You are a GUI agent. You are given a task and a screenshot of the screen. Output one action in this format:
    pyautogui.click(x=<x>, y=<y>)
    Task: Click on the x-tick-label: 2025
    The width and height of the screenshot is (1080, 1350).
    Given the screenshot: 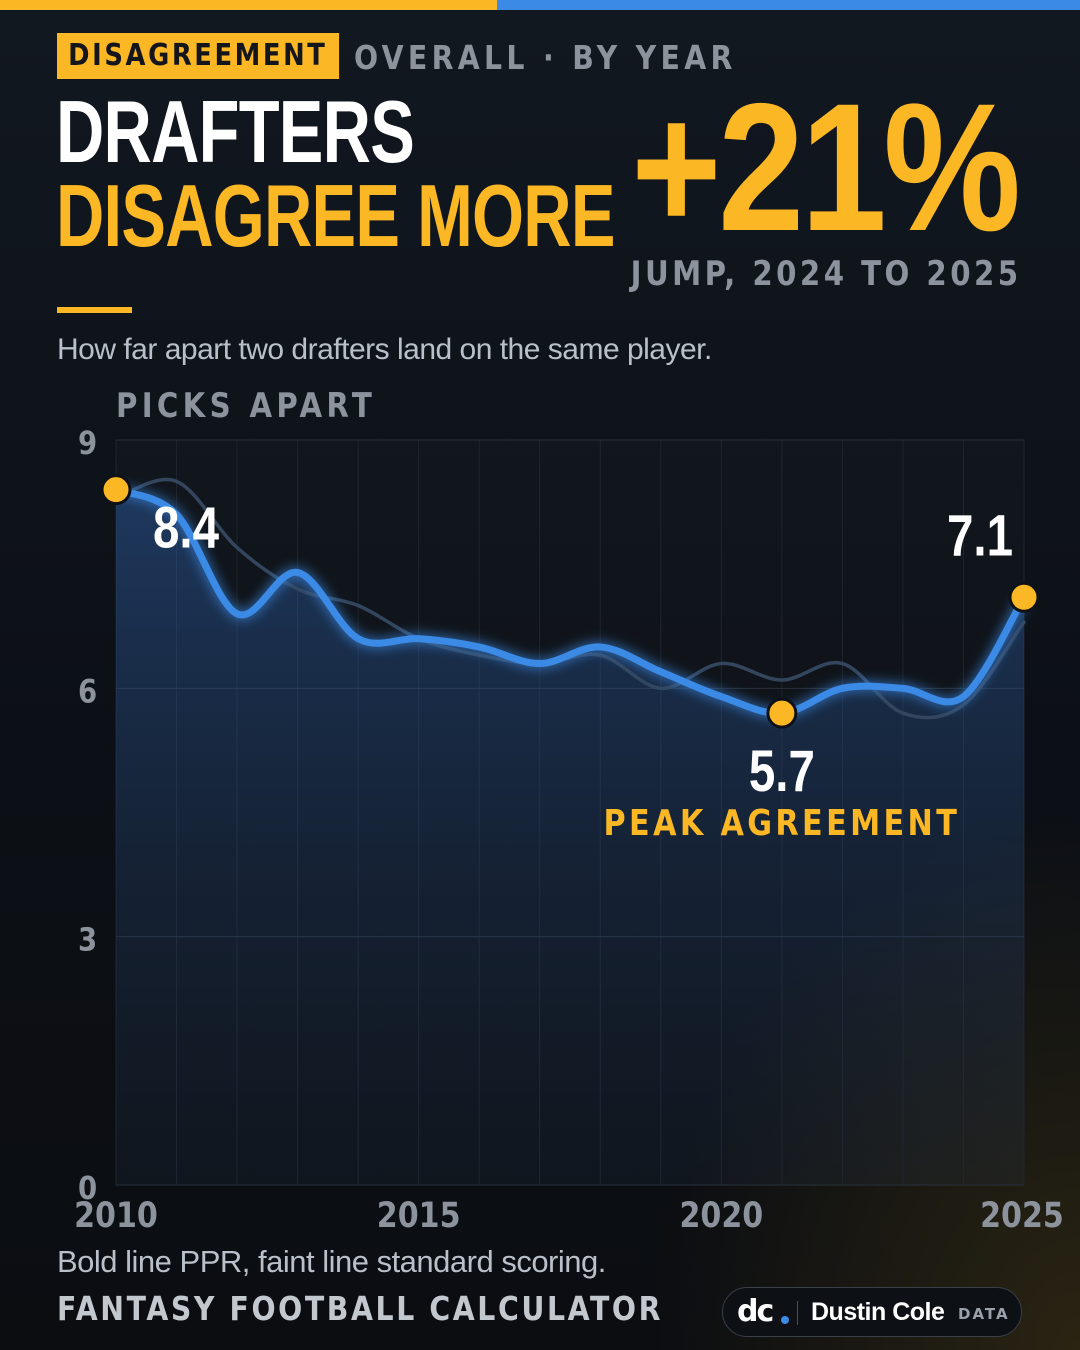 What is the action you would take?
    pyautogui.click(x=1022, y=1215)
    